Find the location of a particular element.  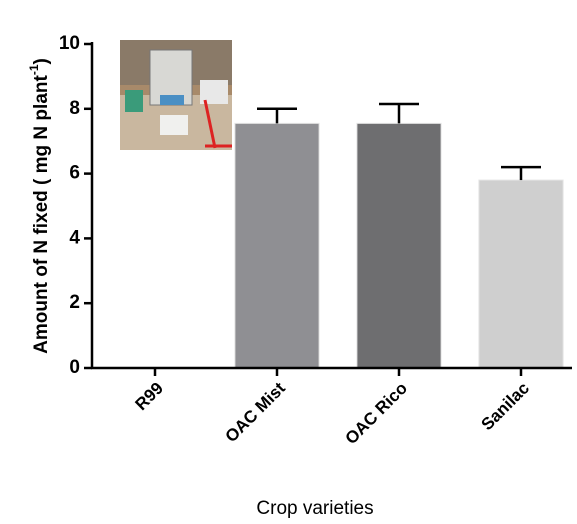

x-axis-label: Crop varieties is located at coordinates (314, 508).